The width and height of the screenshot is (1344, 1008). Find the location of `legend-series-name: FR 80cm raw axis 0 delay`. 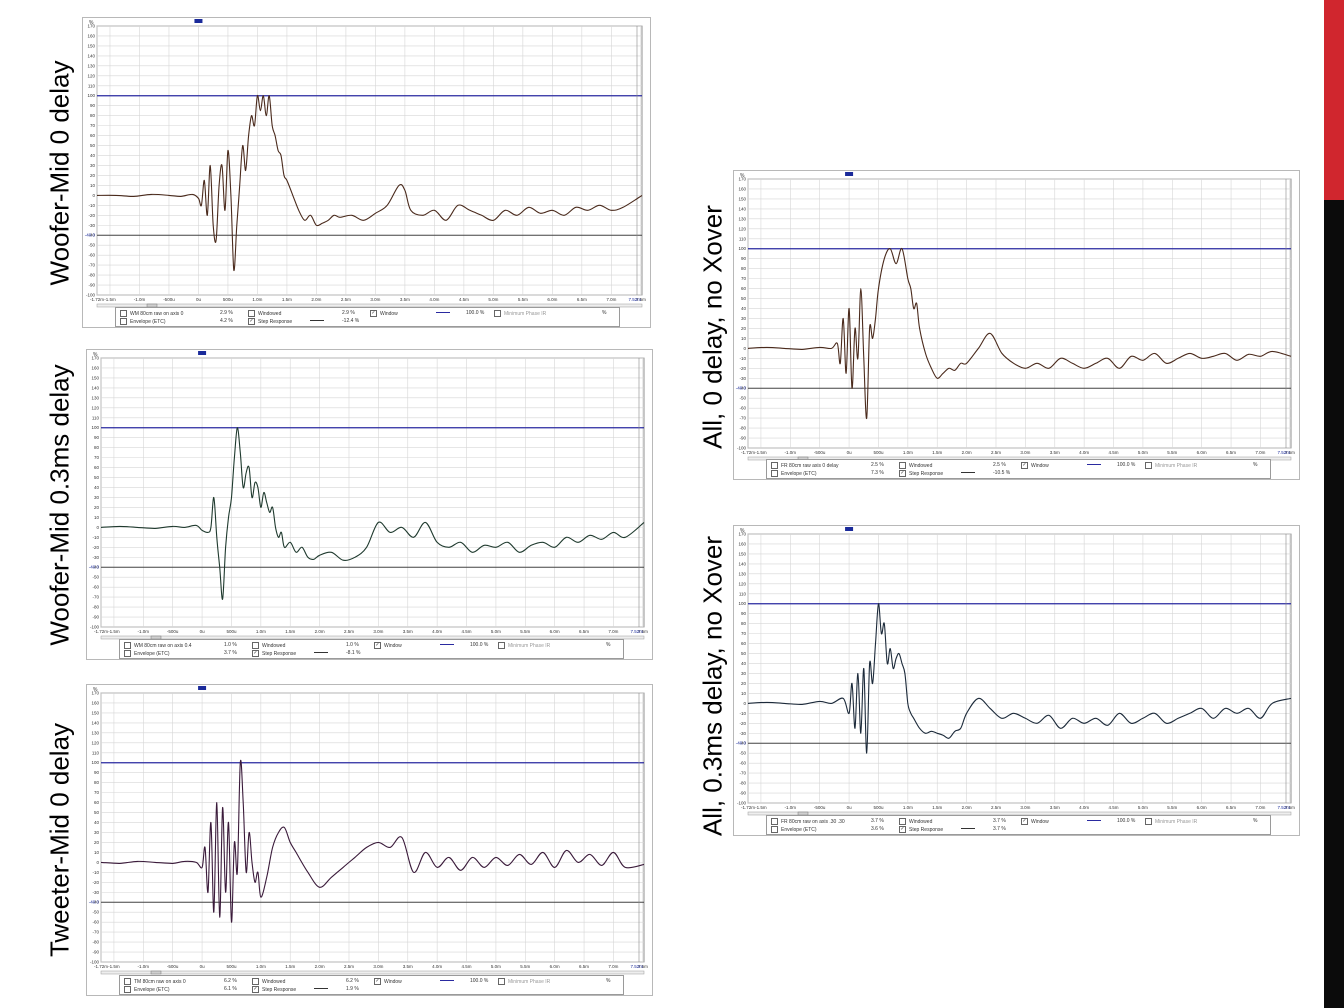

legend-series-name: FR 80cm raw axis 0 delay is located at coordinates (810, 465).